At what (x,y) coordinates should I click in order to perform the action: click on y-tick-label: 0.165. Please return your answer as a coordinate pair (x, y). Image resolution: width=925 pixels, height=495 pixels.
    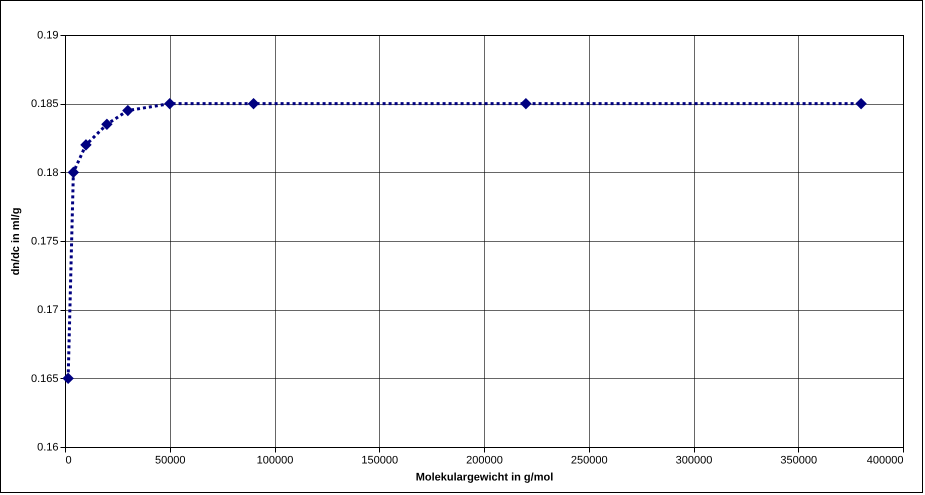
    Looking at the image, I should click on (44, 378).